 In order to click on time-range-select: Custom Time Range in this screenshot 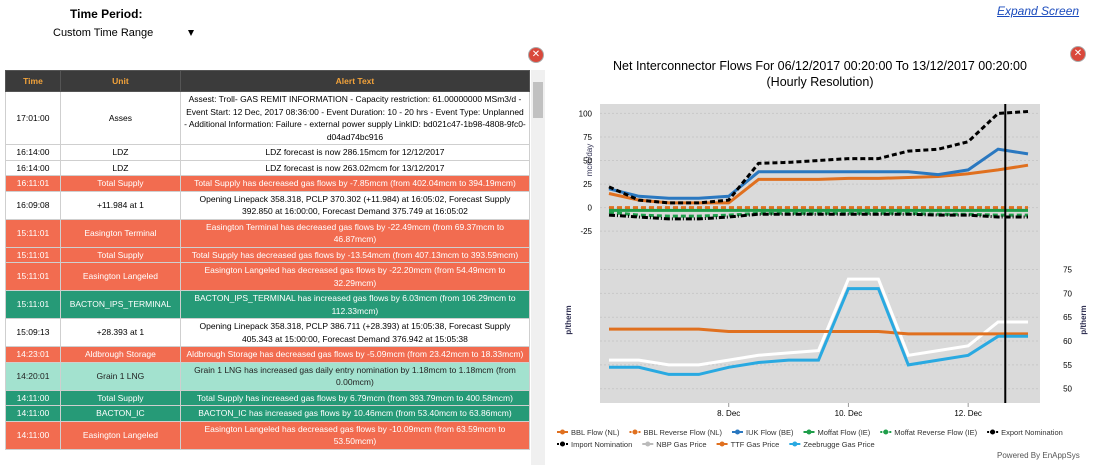, I will do `click(125, 33)`.